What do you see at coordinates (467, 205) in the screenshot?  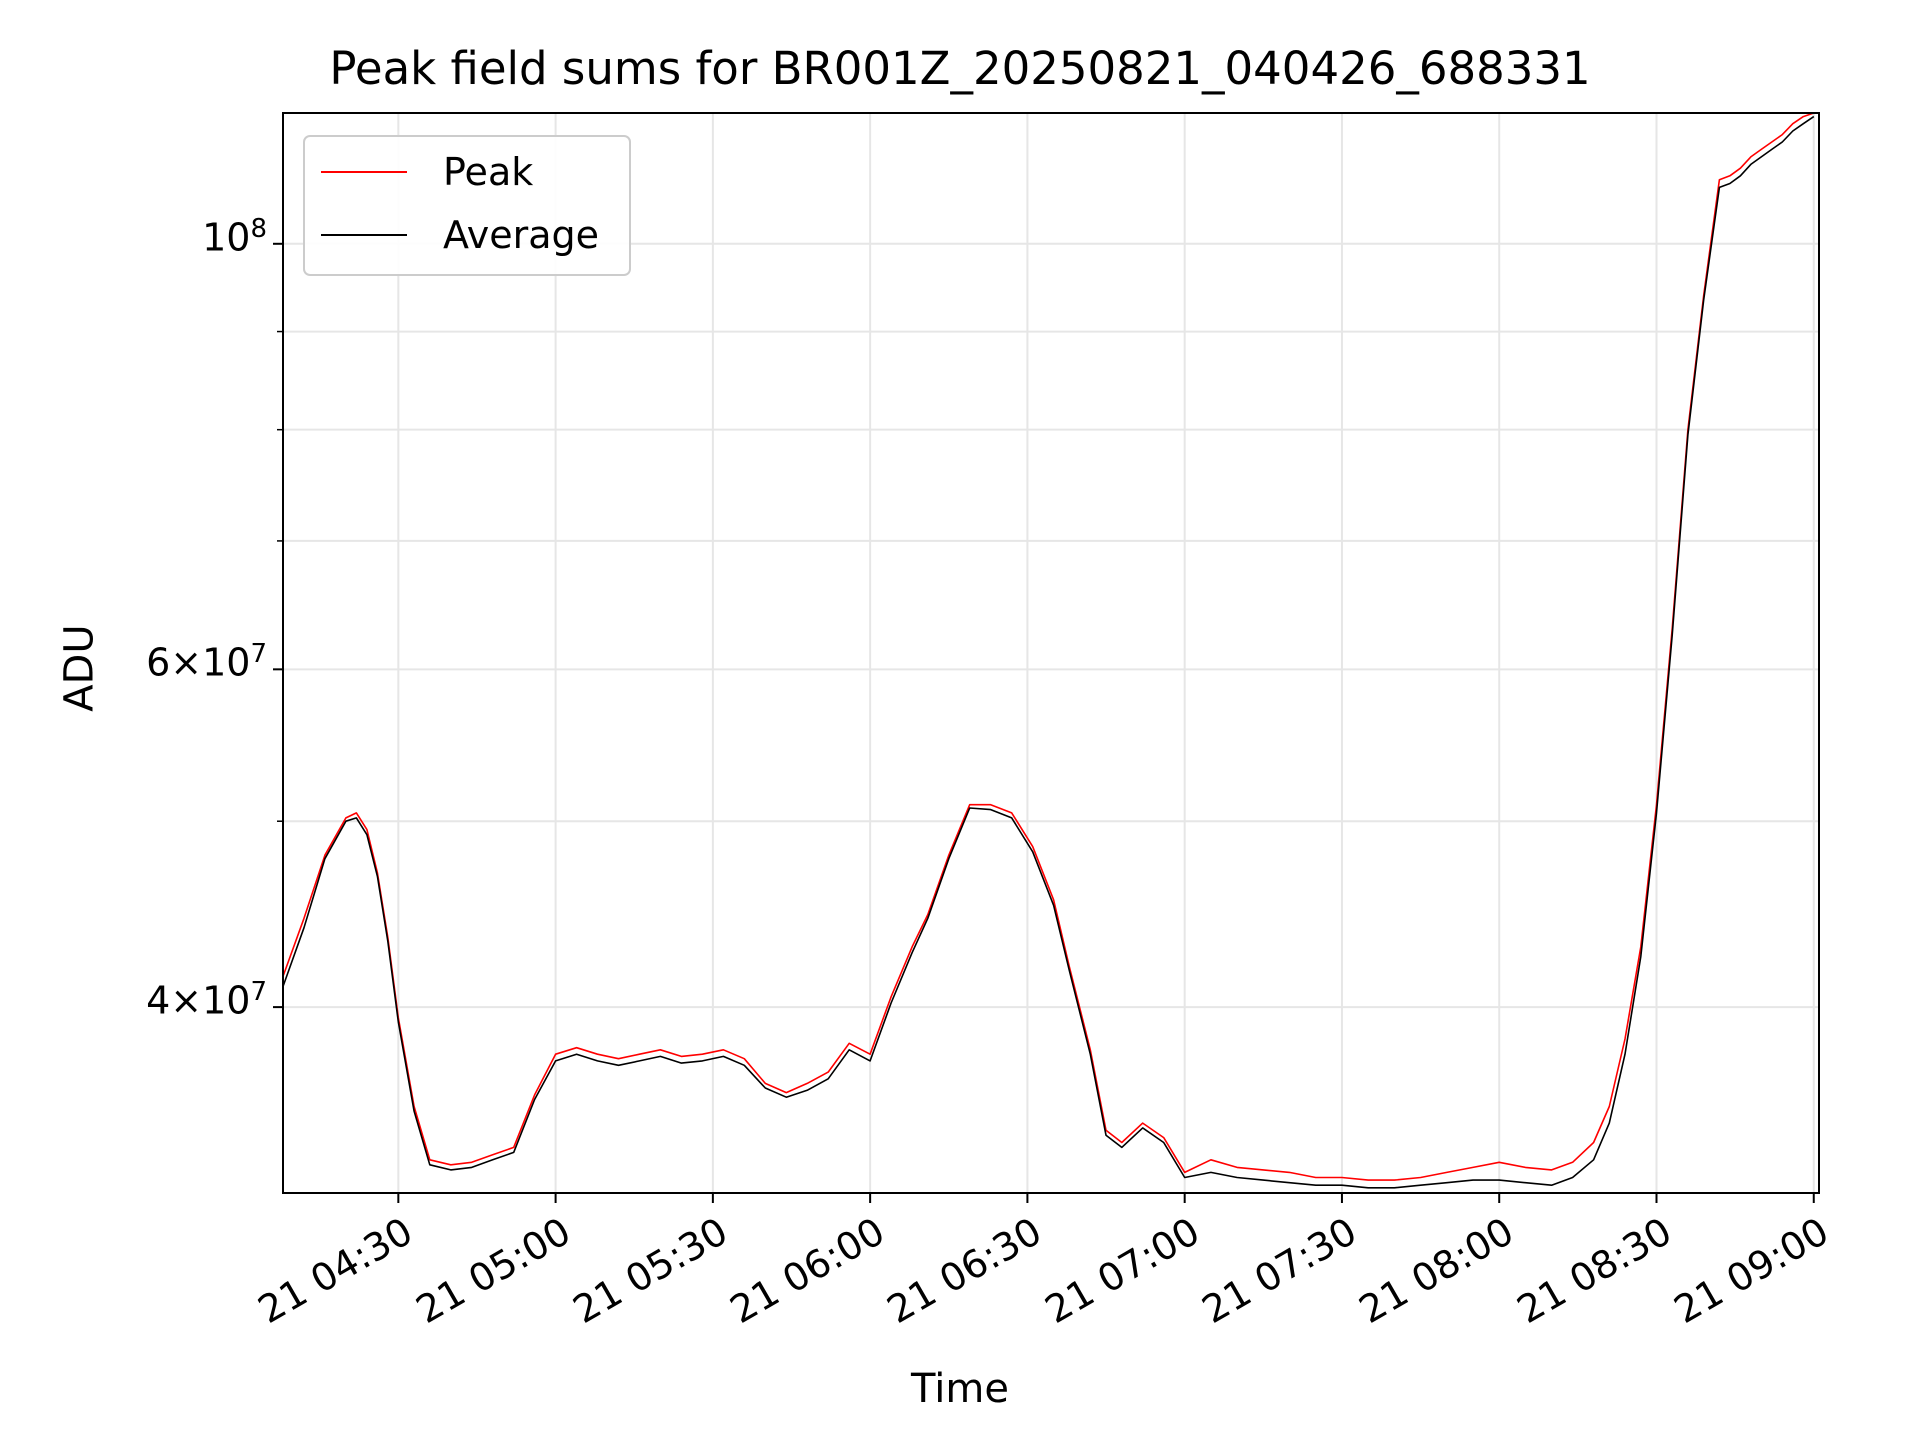 I see `legend: Peak Average` at bounding box center [467, 205].